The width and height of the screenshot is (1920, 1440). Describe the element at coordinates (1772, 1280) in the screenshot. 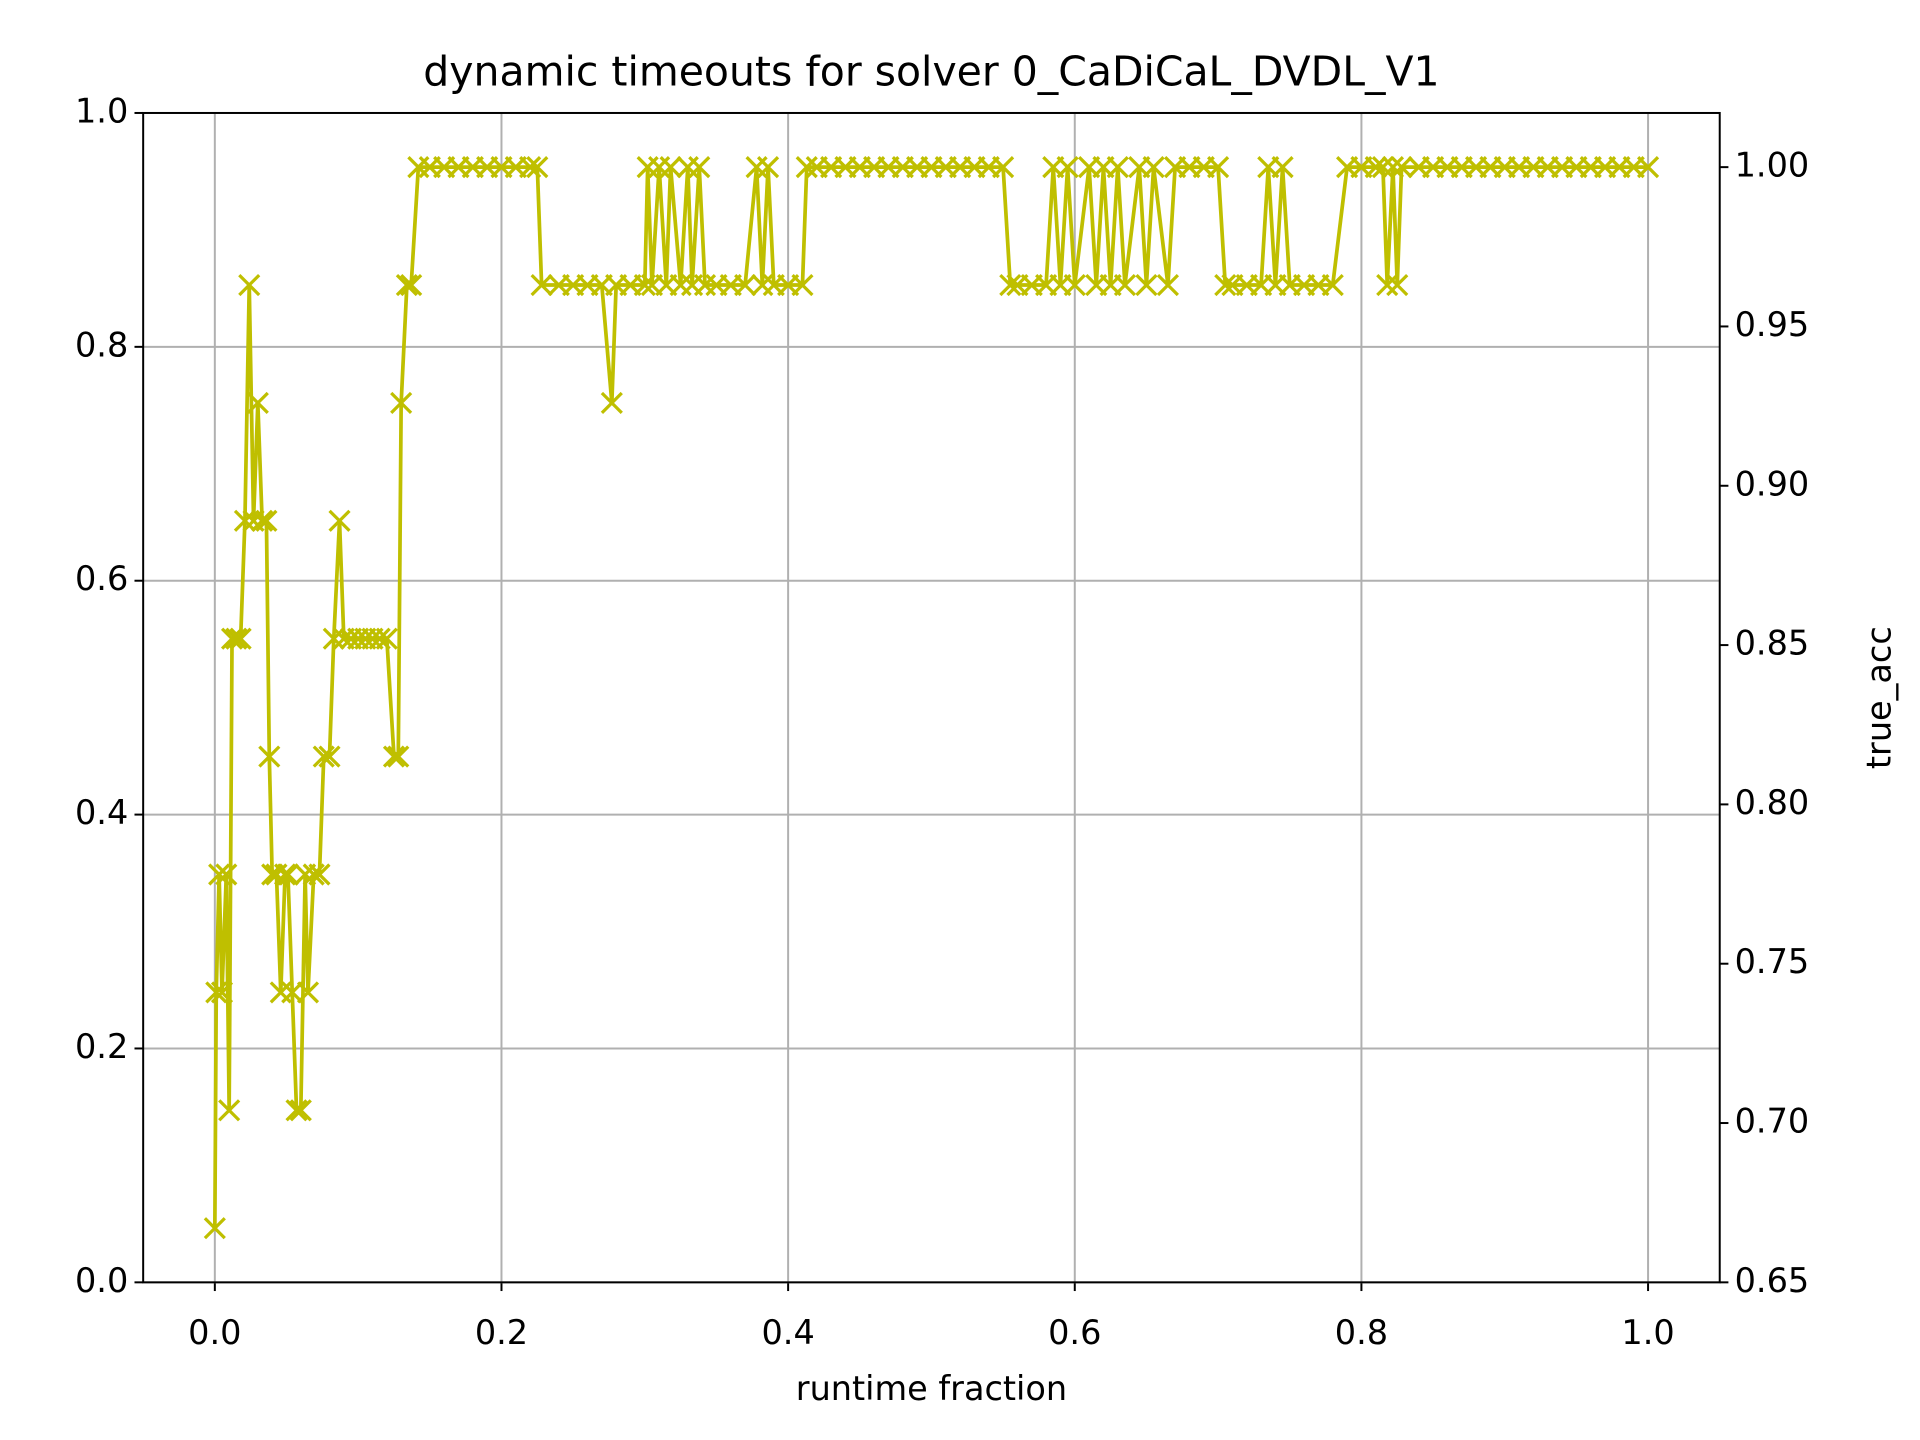

I see `y2-tick-label: 0.65` at that location.